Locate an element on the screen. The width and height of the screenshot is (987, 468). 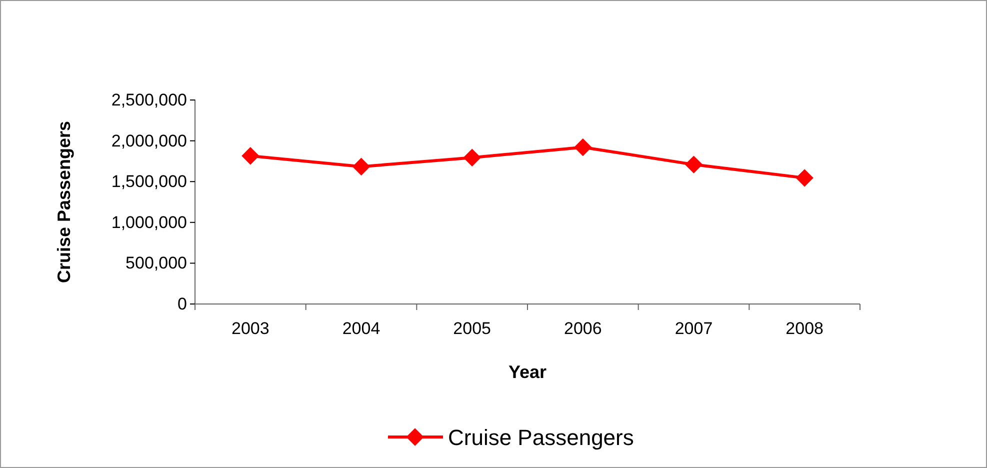
y-tick-label: 2,500,000 is located at coordinates (149, 100).